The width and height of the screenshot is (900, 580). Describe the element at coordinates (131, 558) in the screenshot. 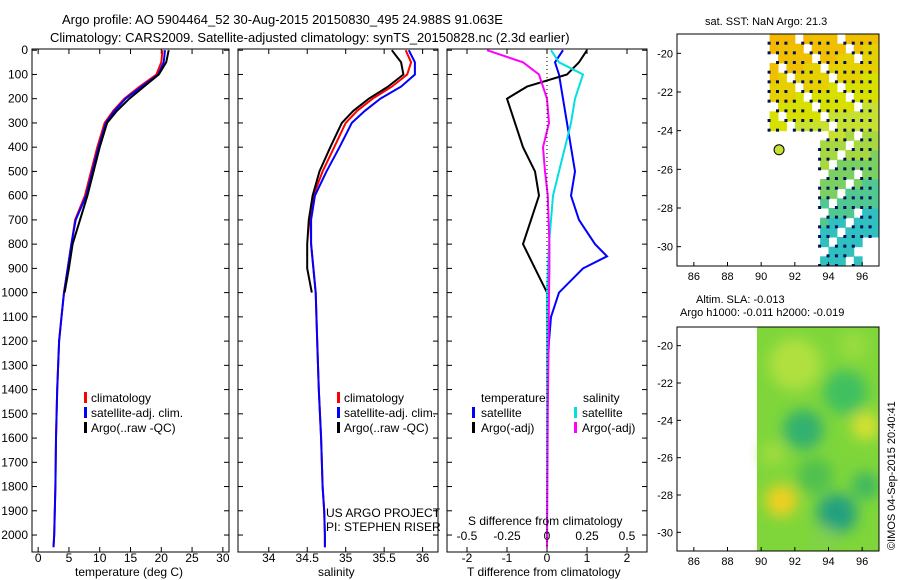

I see `temperature-tick-label: 15` at that location.